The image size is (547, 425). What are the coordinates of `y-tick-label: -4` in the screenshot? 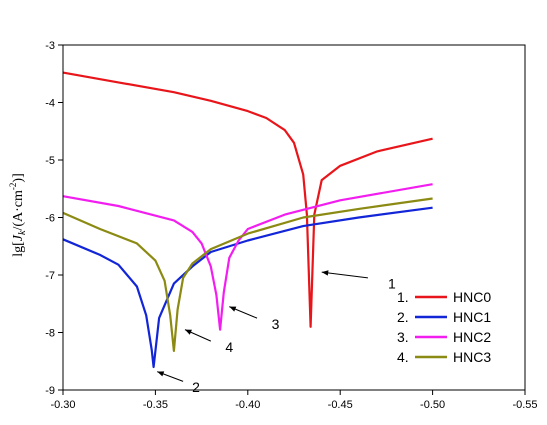 It's located at (50, 104).